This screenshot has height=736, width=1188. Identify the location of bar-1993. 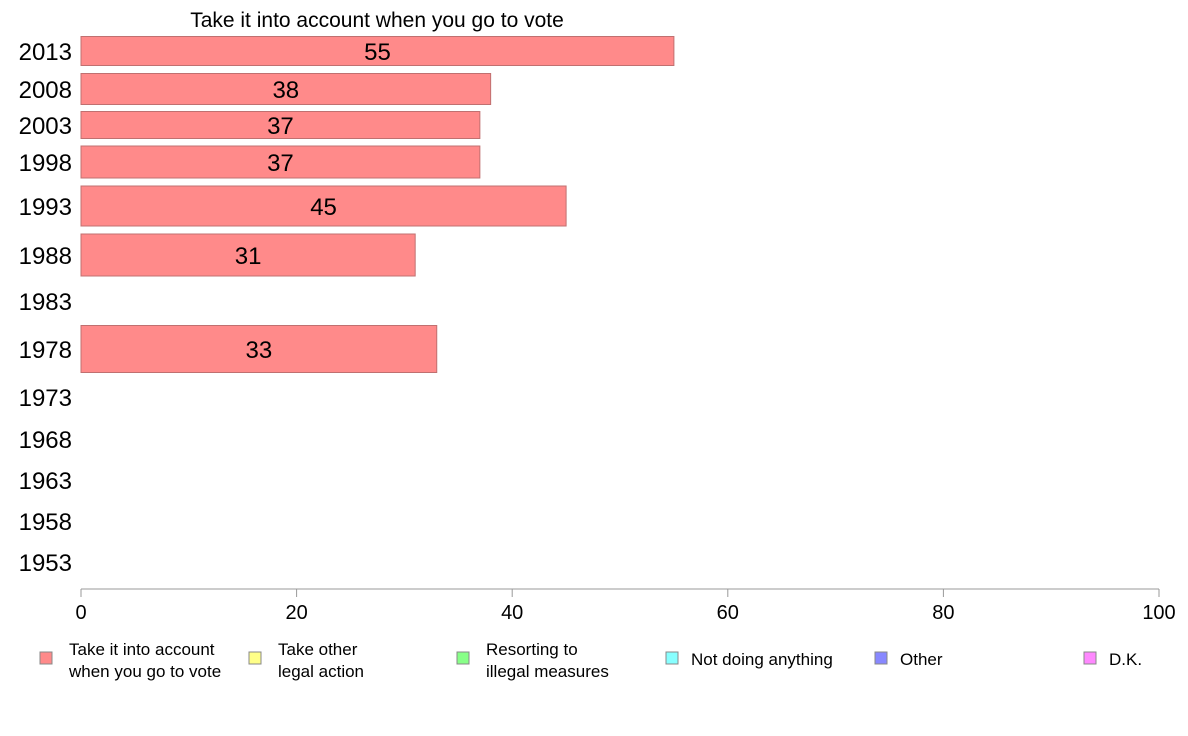
(323, 206).